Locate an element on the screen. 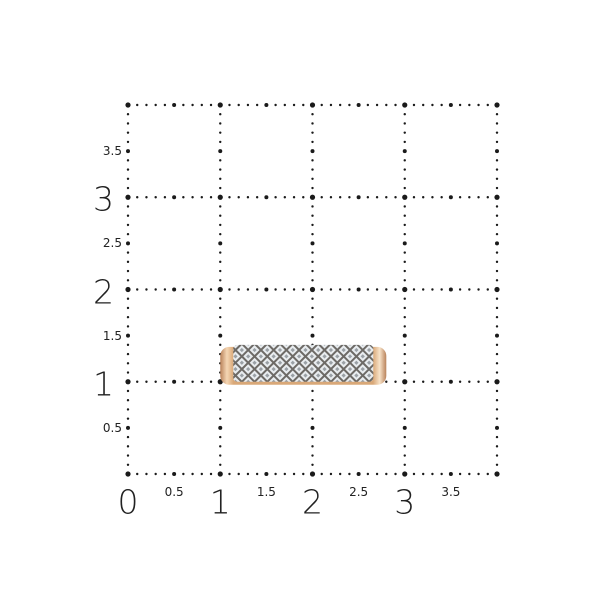  x-axis-label: 1.5 is located at coordinates (266, 492).